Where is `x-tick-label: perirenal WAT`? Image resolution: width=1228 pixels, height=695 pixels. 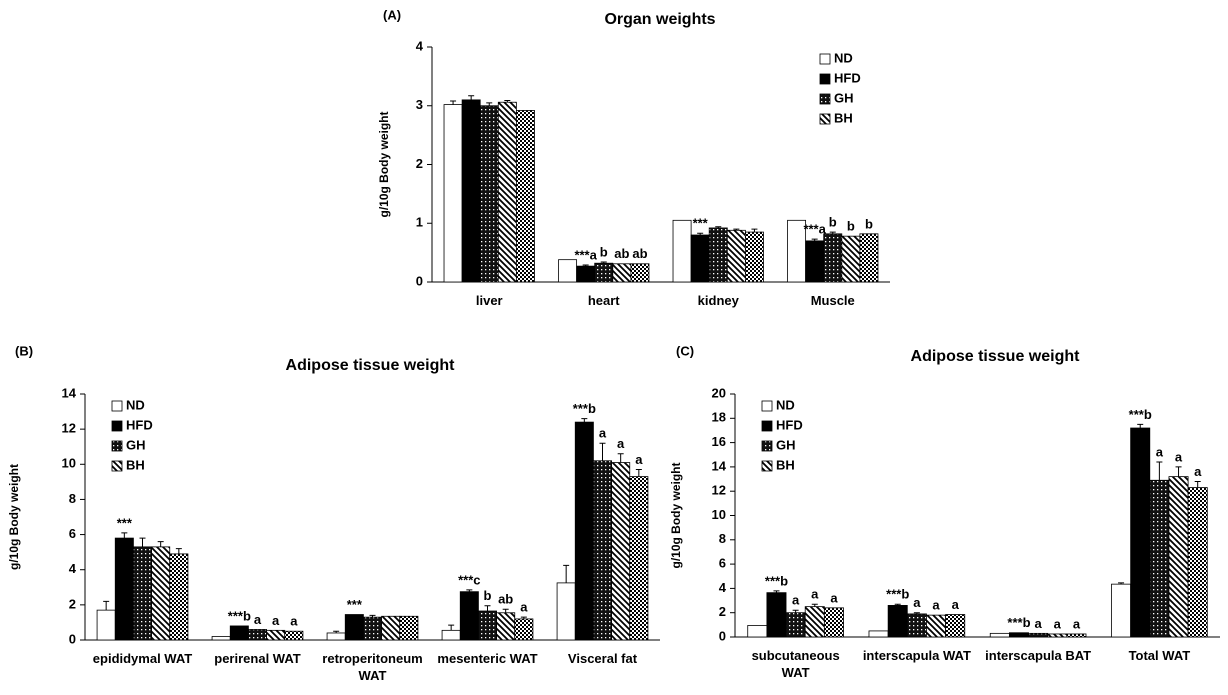 x-tick-label: perirenal WAT is located at coordinates (257, 658).